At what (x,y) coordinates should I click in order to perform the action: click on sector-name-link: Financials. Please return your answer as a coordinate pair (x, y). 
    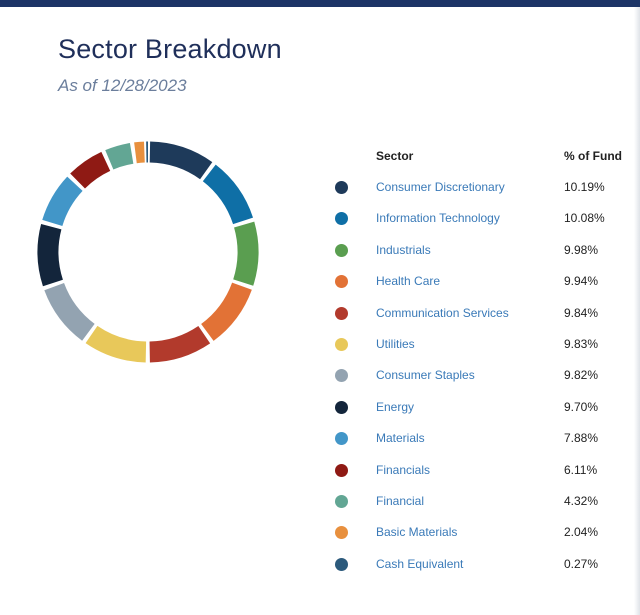
    Looking at the image, I should click on (403, 469).